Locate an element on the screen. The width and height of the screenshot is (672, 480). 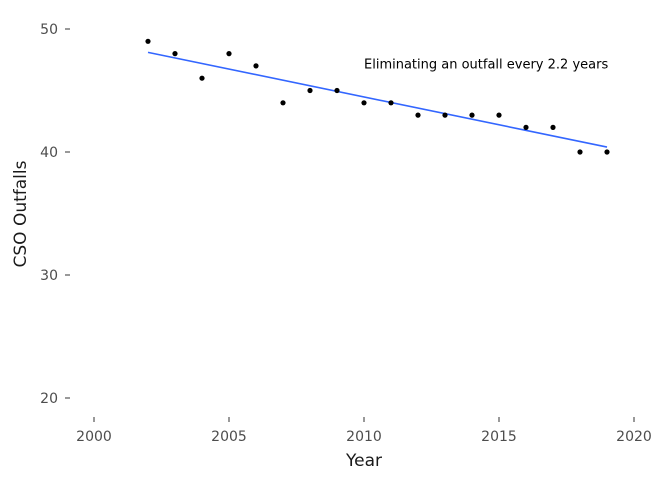
trendline-layer is located at coordinates (377, 99).